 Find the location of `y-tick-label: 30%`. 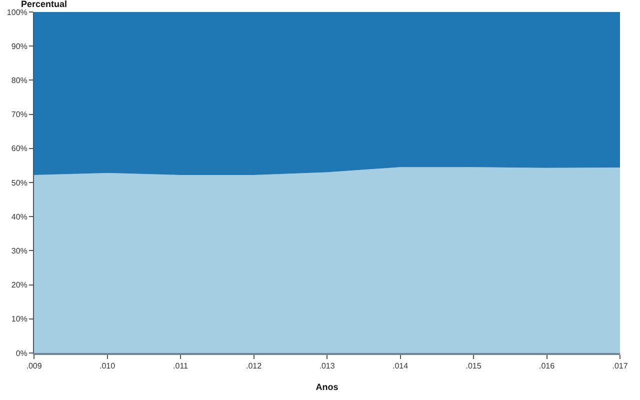

y-tick-label: 30% is located at coordinates (19, 251).